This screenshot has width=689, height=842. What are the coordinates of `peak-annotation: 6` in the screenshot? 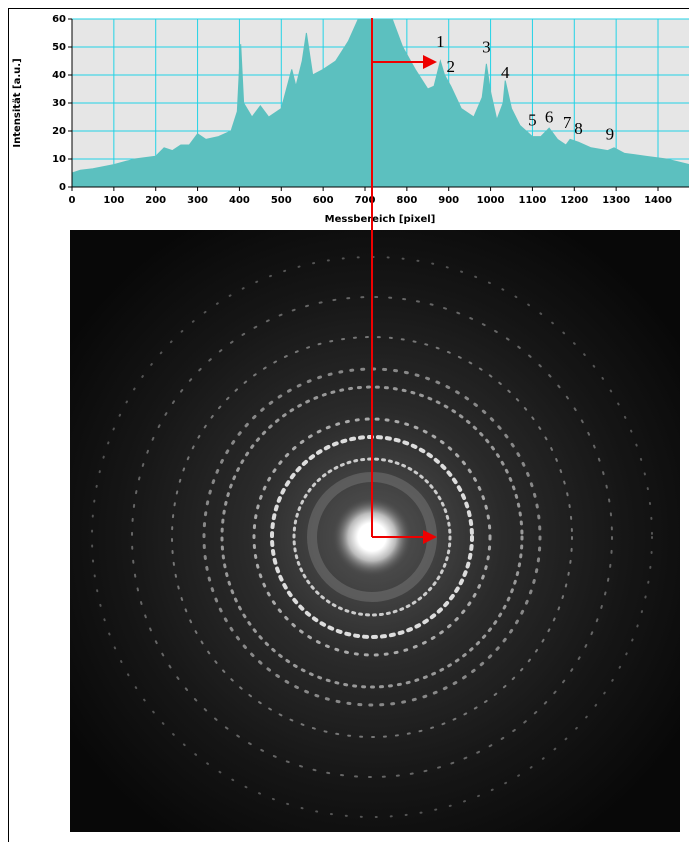 It's located at (549, 117).